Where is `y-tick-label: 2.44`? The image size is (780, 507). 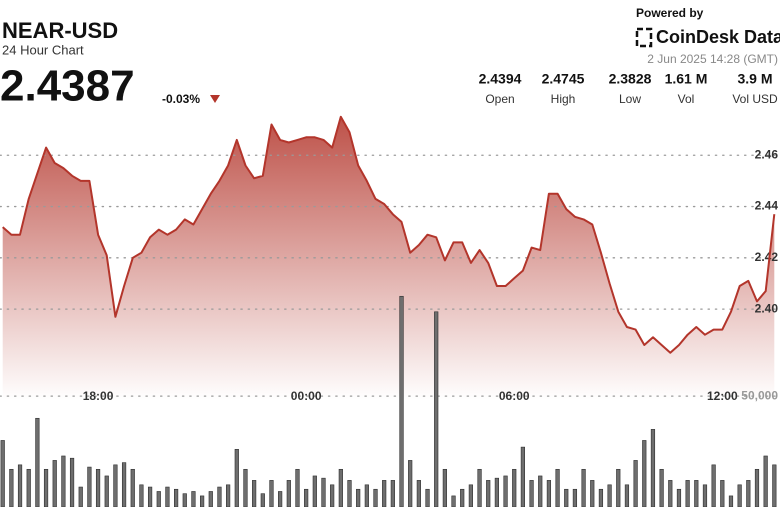
y-tick-label: 2.44 is located at coordinates (767, 206).